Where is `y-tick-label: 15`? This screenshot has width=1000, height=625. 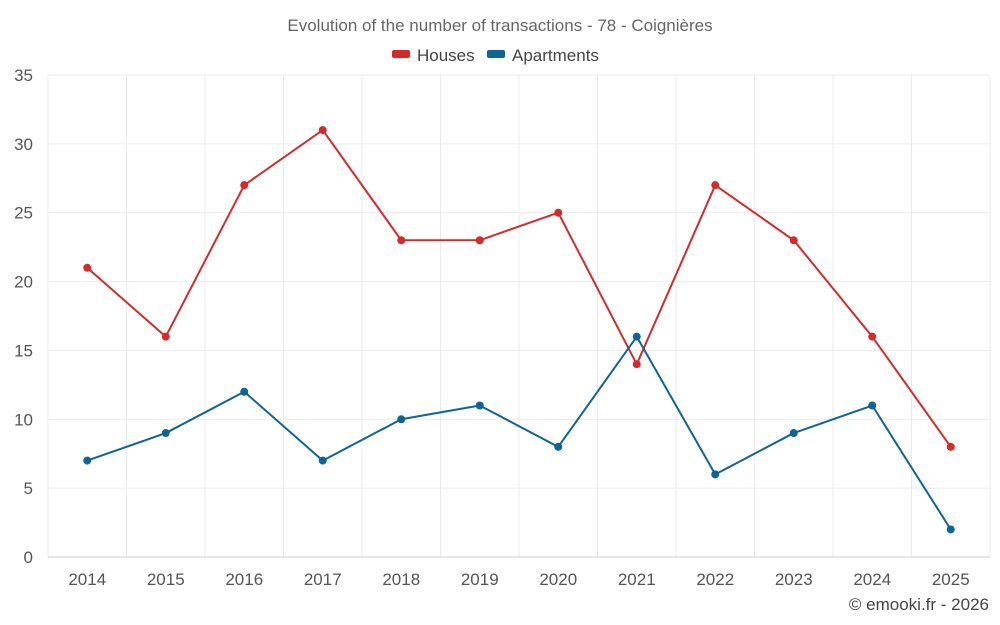
y-tick-label: 15 is located at coordinates (23, 350).